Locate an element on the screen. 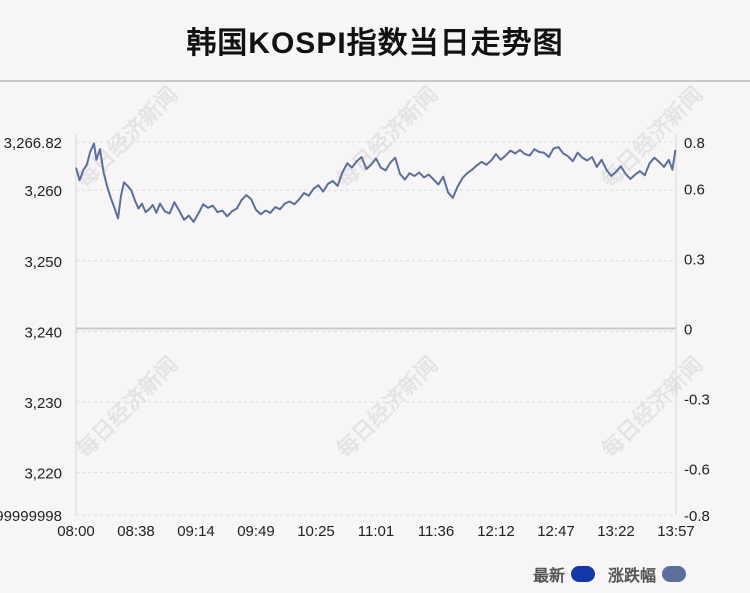  y-left-tick-label: 3,230 is located at coordinates (43, 403).